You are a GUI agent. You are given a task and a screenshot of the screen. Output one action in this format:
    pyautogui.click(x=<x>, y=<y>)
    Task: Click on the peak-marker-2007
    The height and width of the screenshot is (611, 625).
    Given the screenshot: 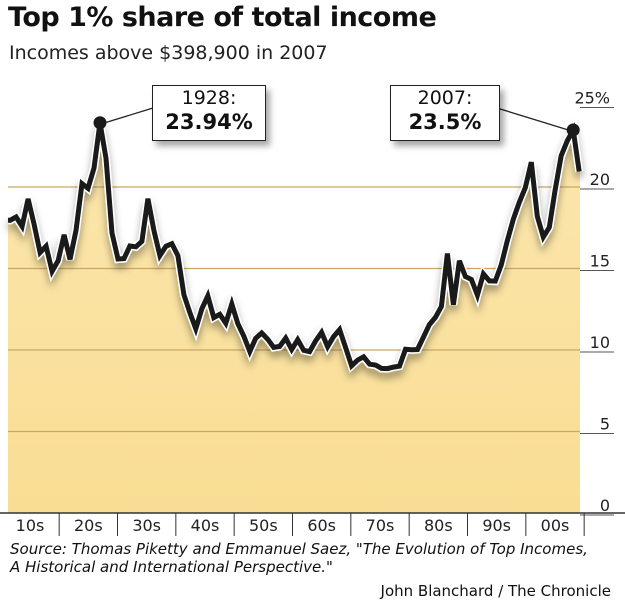 What is the action you would take?
    pyautogui.click(x=573, y=130)
    